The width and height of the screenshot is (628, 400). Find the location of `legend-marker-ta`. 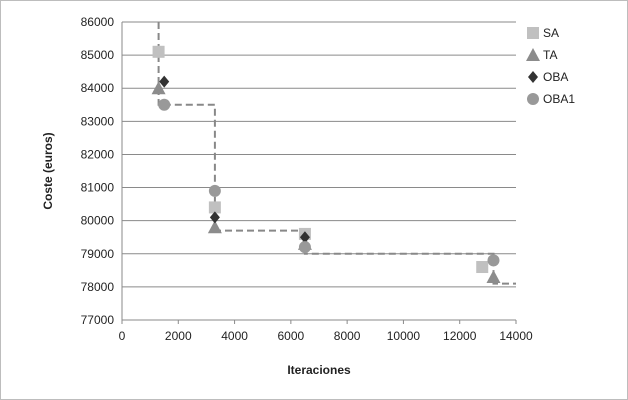

legend-marker-ta is located at coordinates (533, 54).